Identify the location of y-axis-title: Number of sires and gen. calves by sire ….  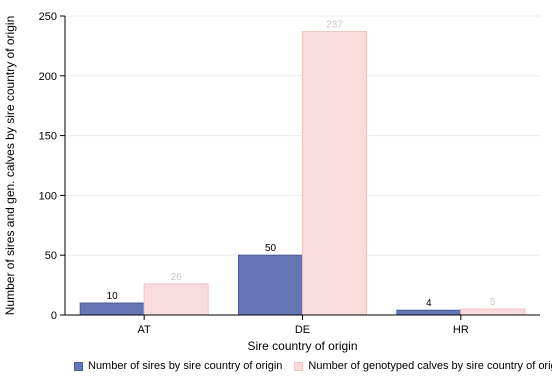
(10, 165).